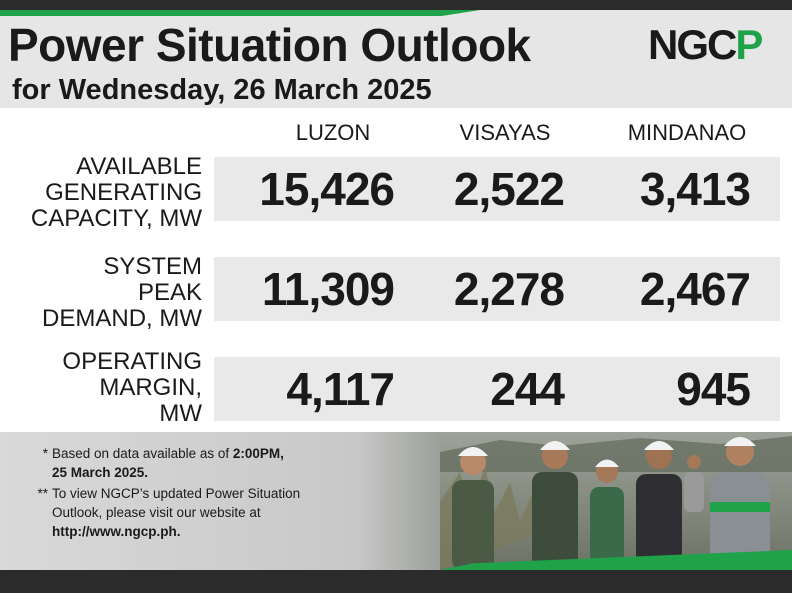  I want to click on row-label-line: CAPACITY, MW, so click(116, 218).